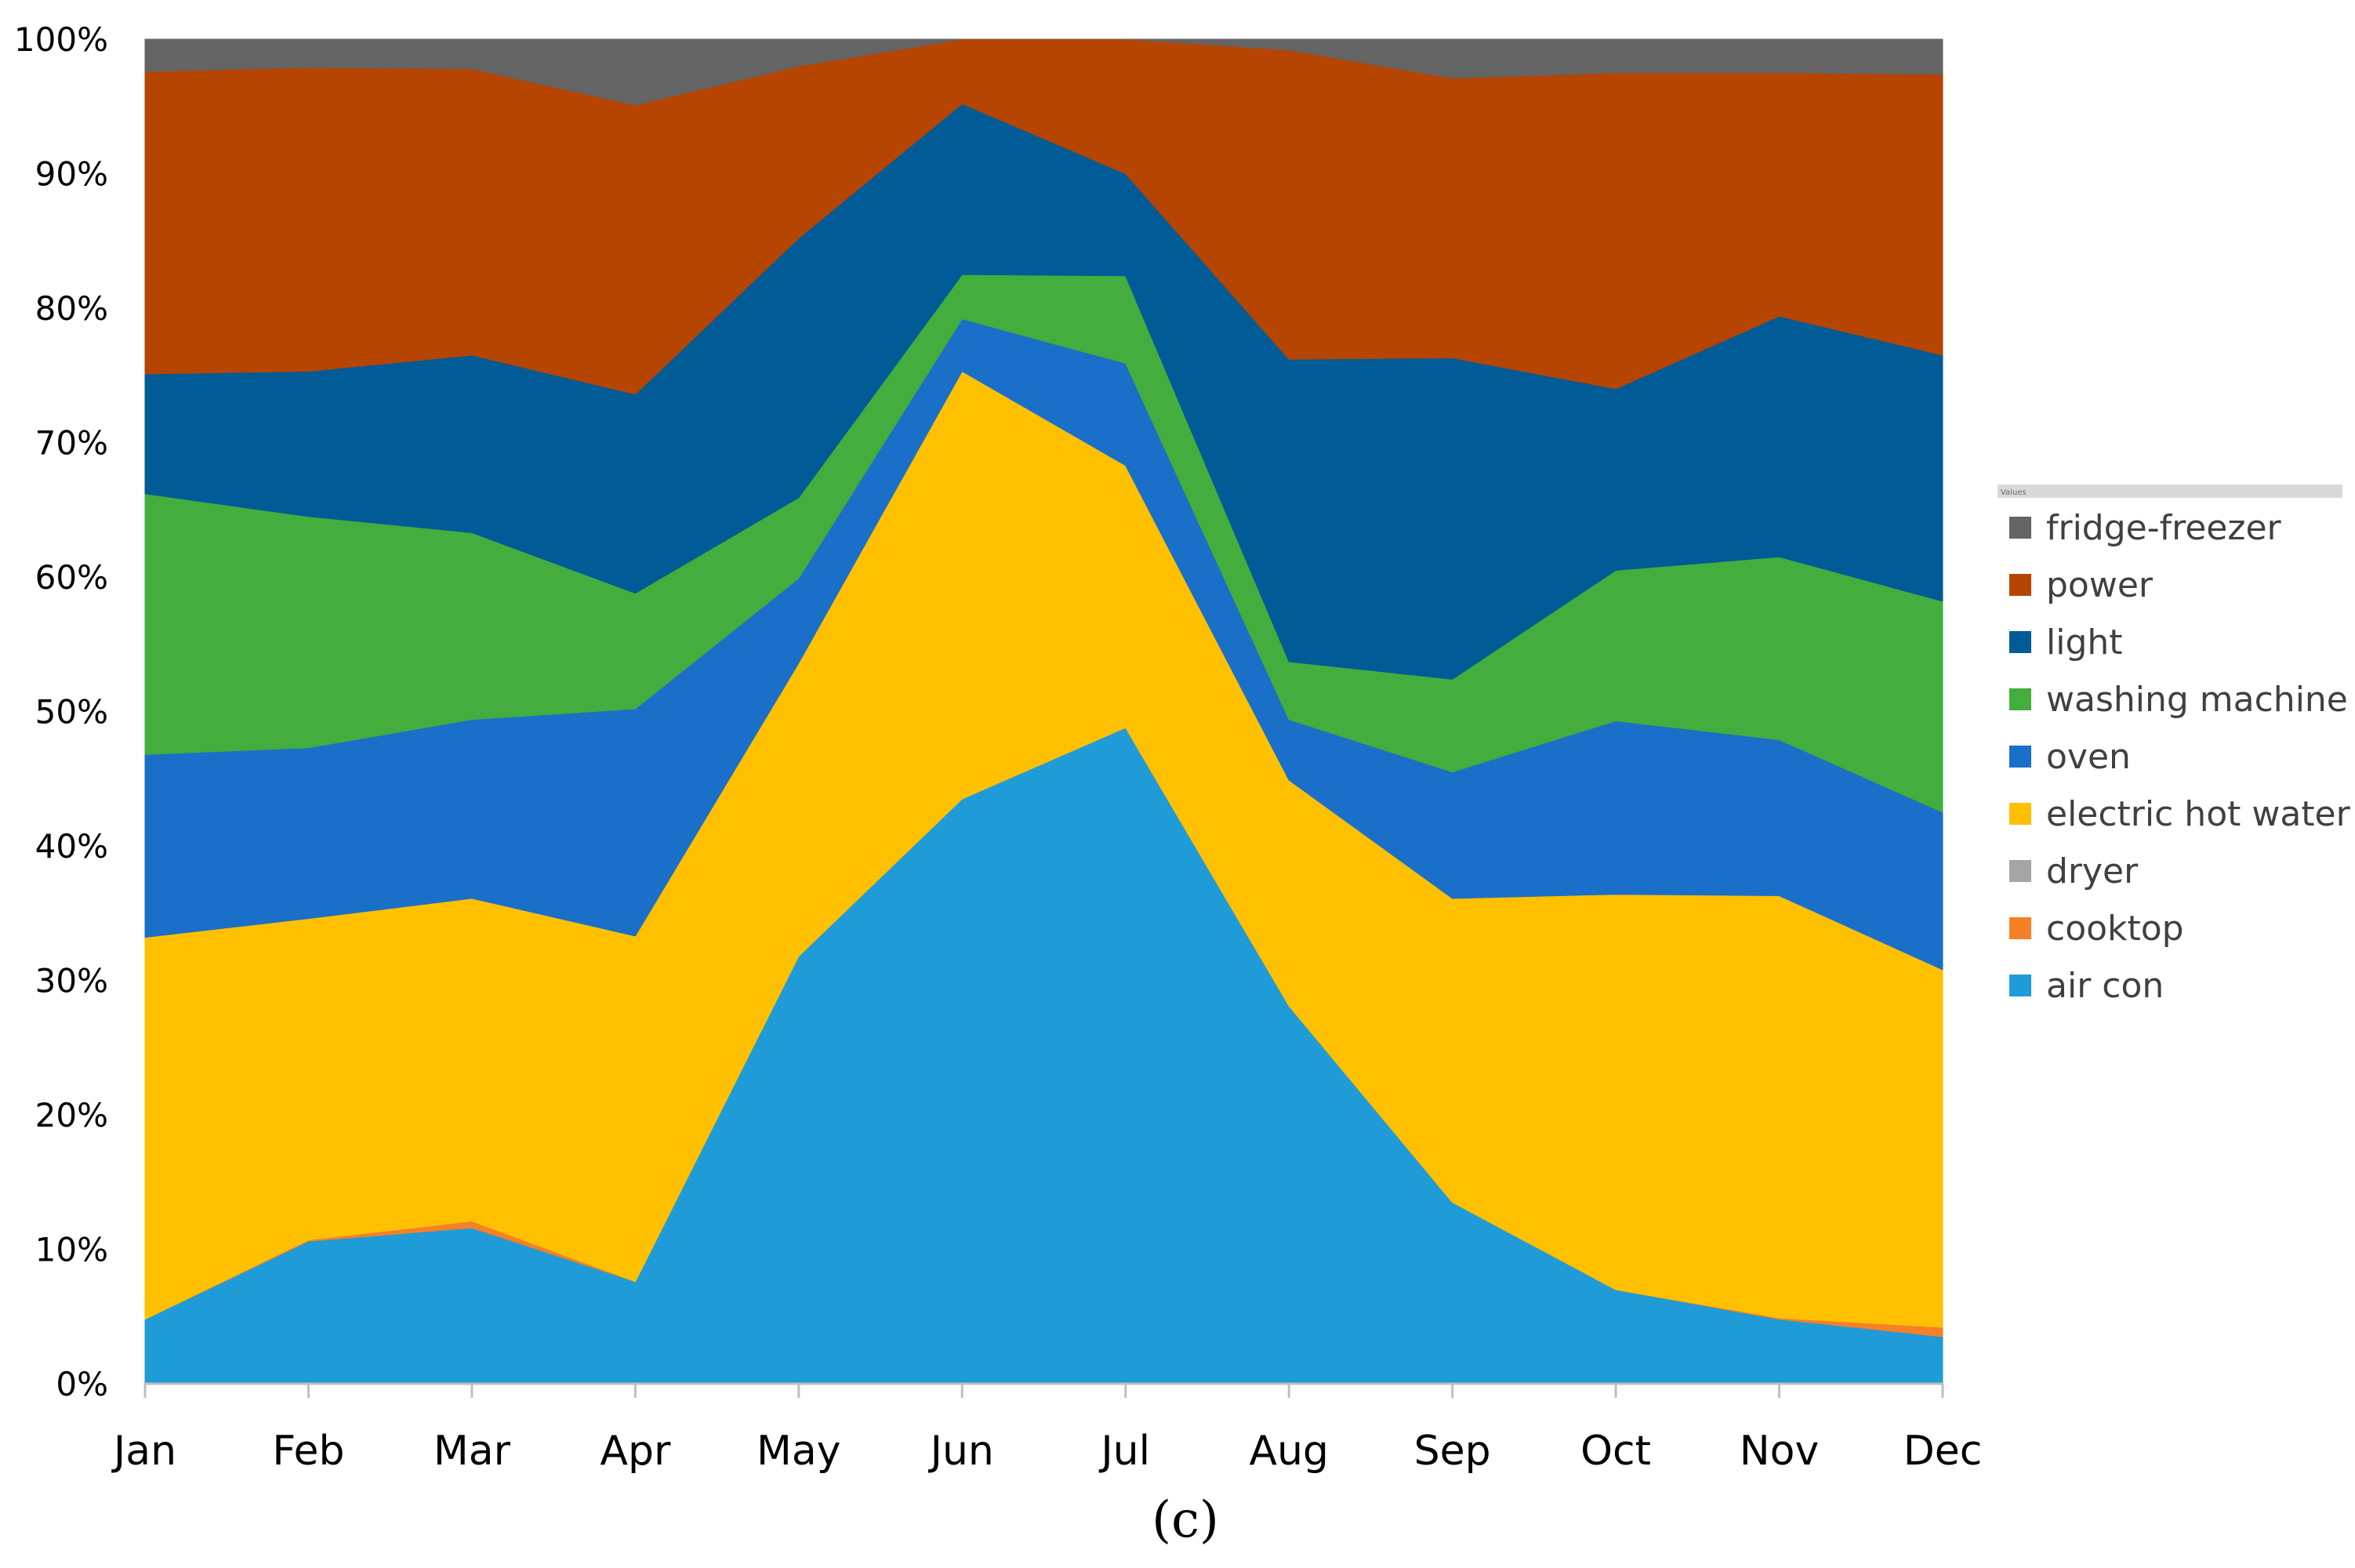 The height and width of the screenshot is (1568, 2355). What do you see at coordinates (71, 1115) in the screenshot?
I see `y-tick-label: 20%` at bounding box center [71, 1115].